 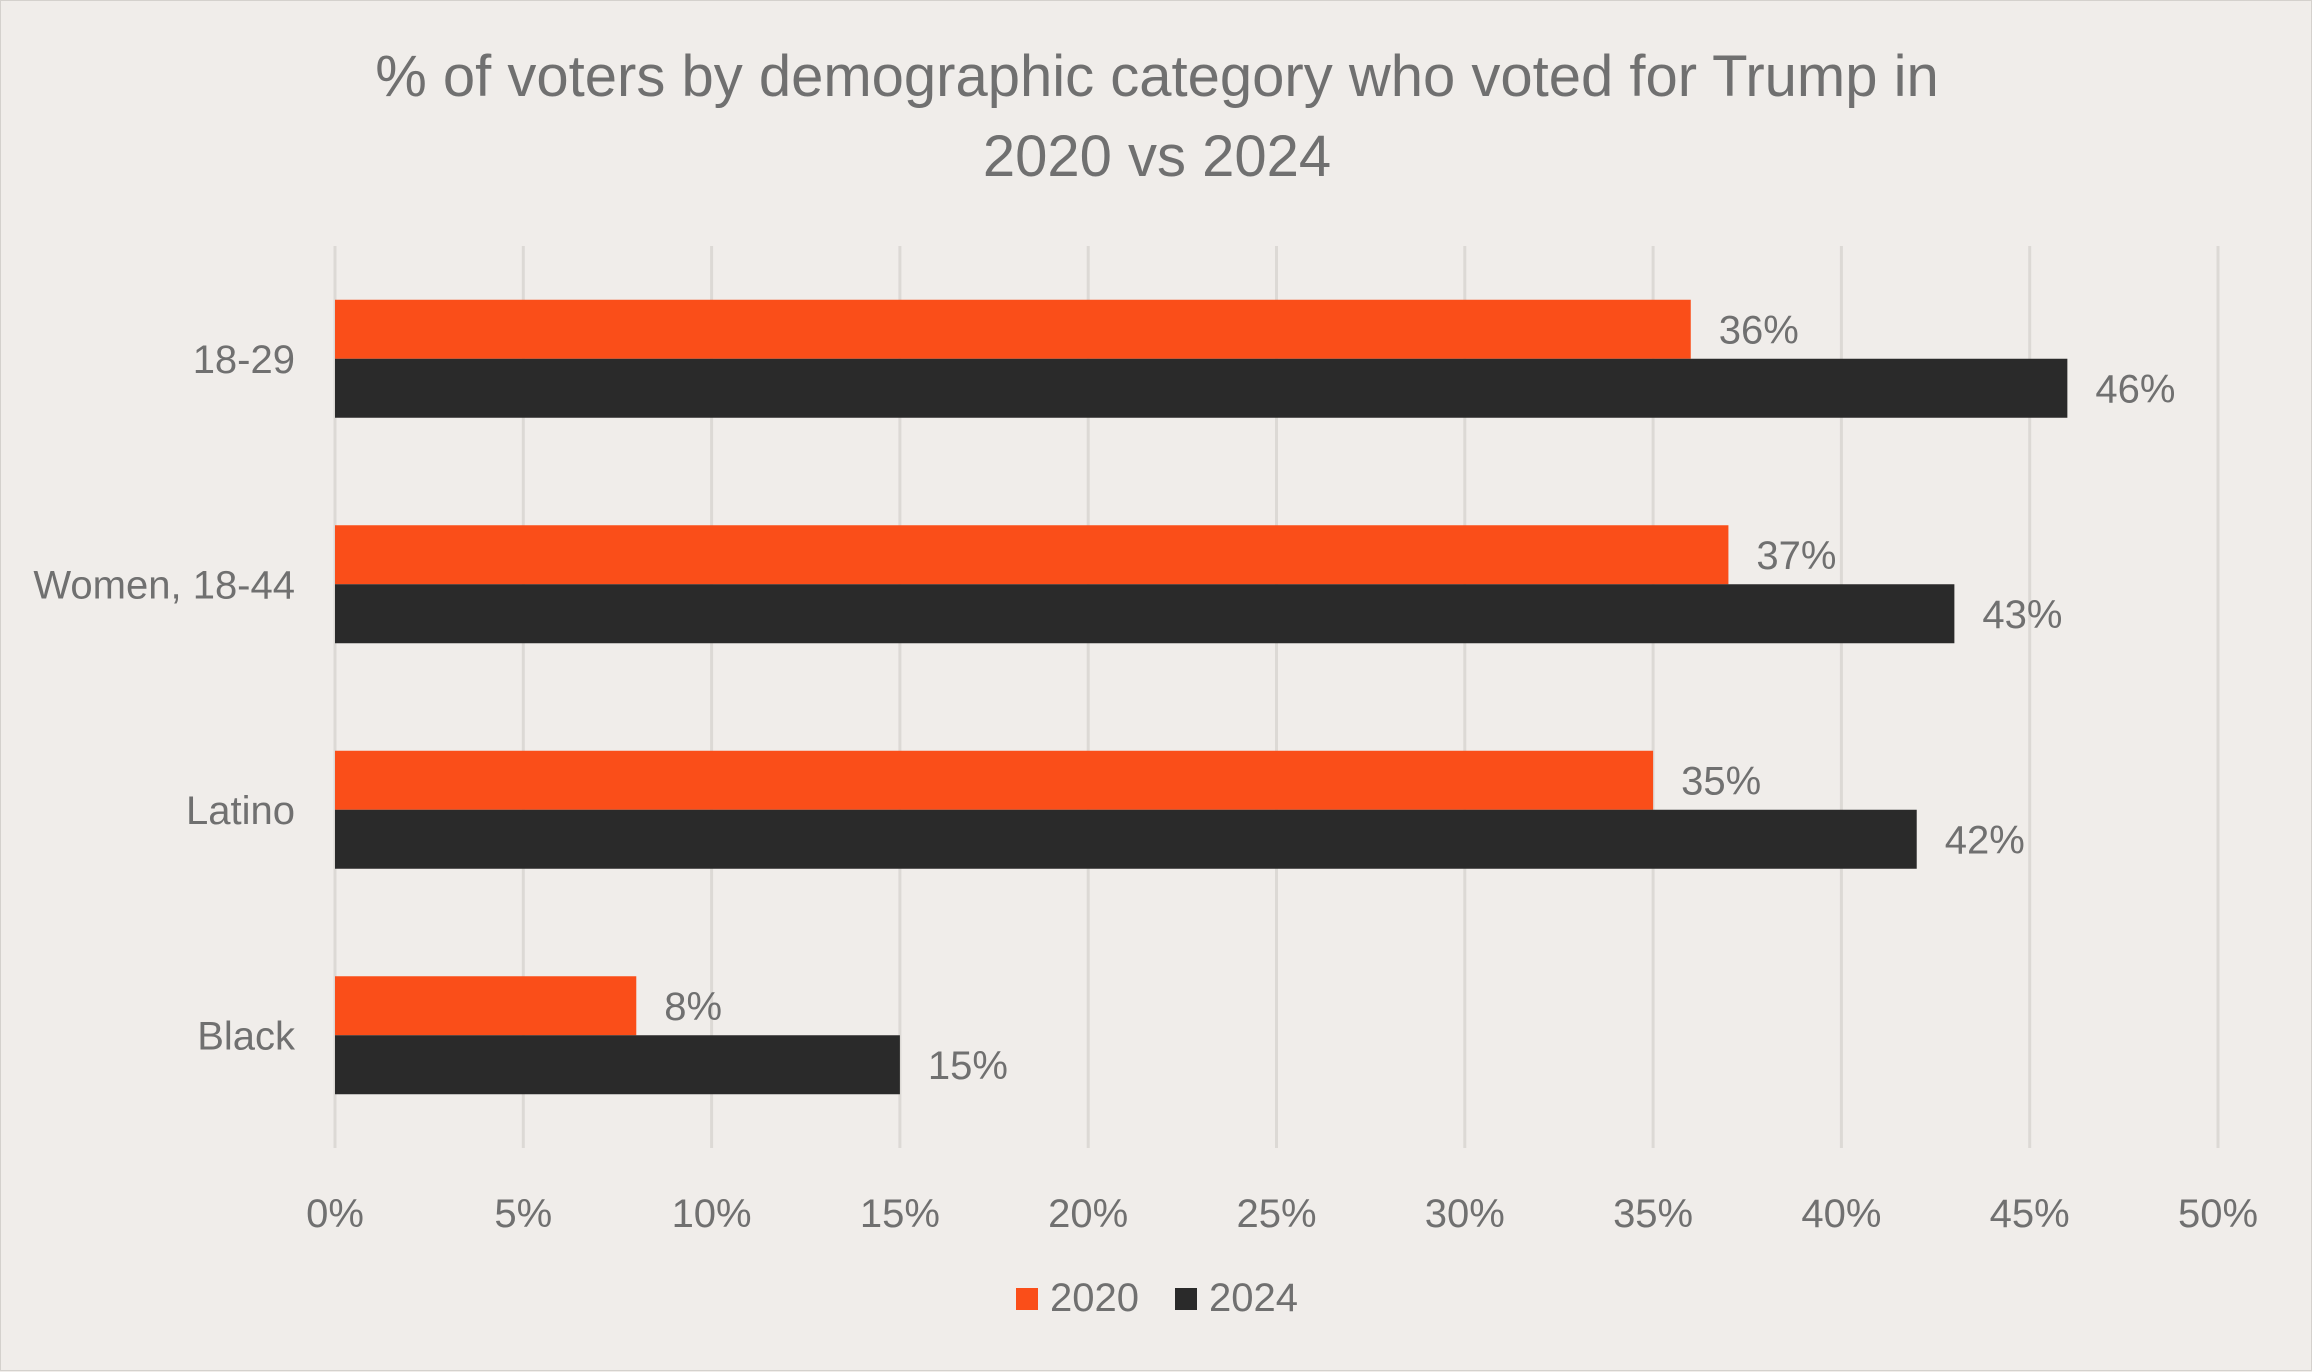 What do you see at coordinates (1985, 840) in the screenshot?
I see `data-label: 42%` at bounding box center [1985, 840].